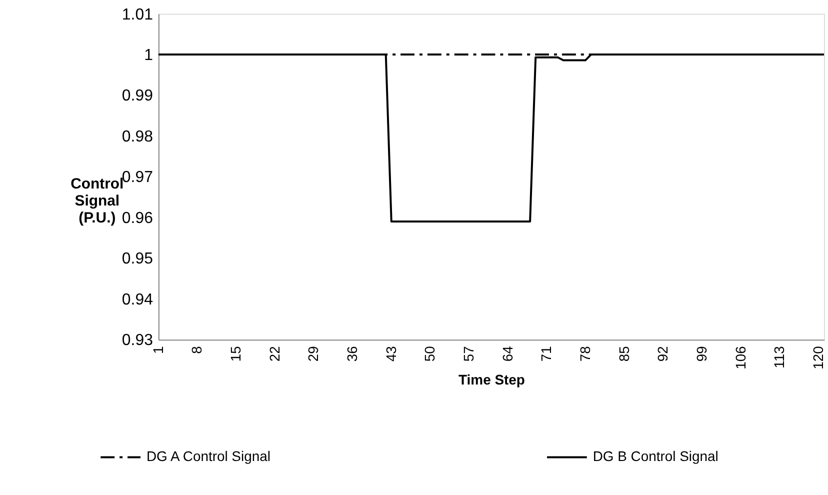 The width and height of the screenshot is (828, 495). Describe the element at coordinates (430, 354) in the screenshot. I see `x-tick-label: 50` at that location.